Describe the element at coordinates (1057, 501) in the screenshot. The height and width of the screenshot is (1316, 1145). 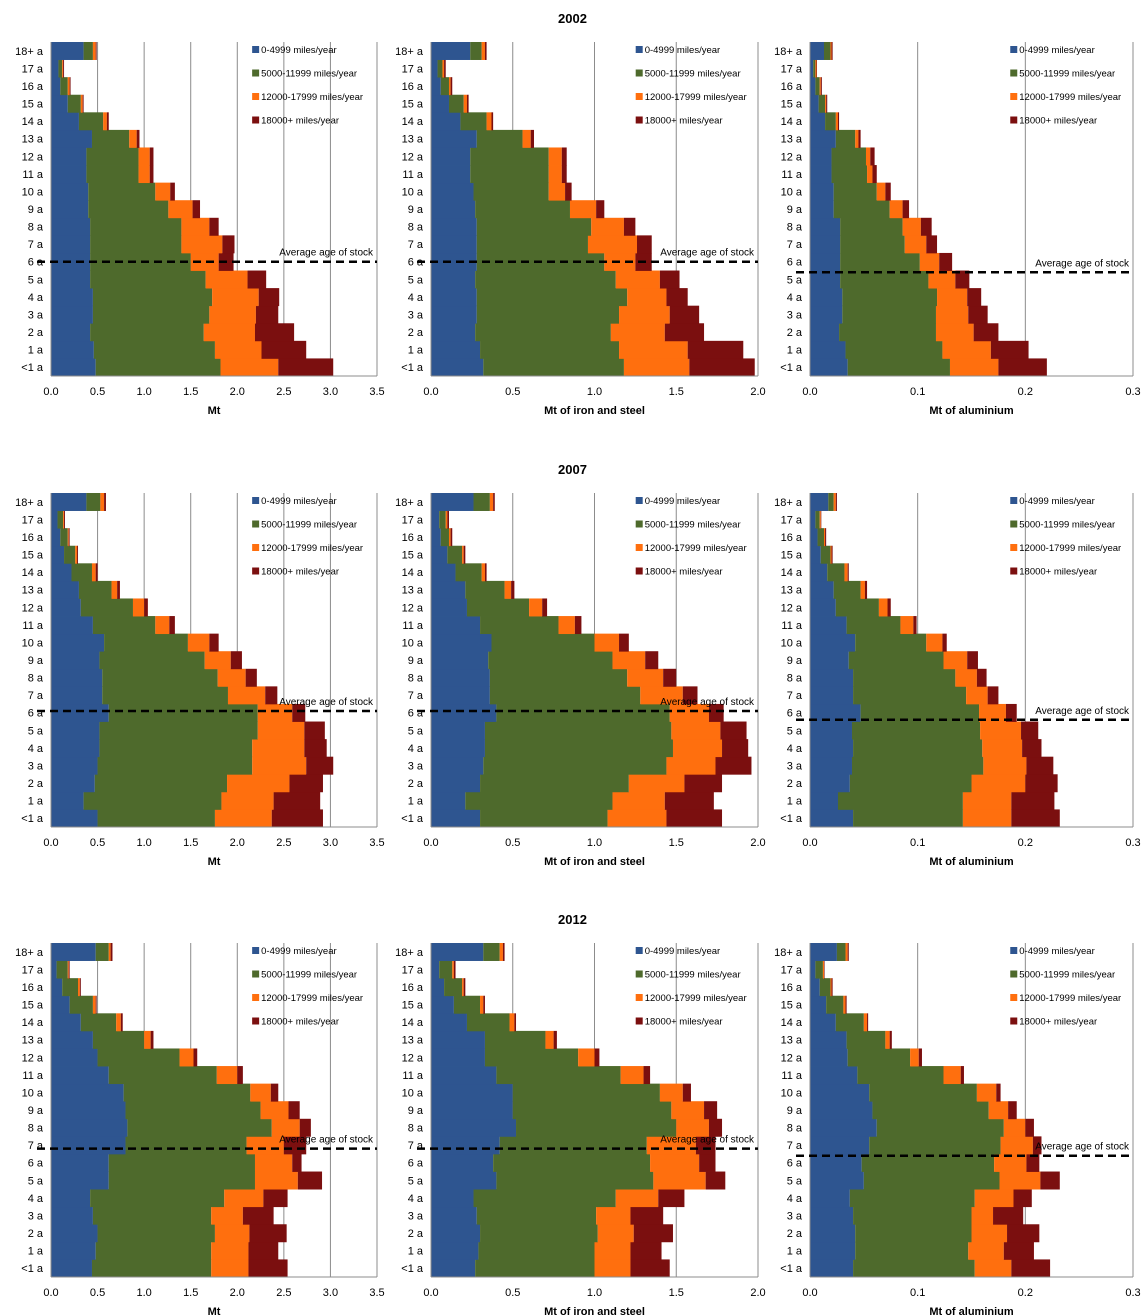
I see `chart-2007-aluminium-legend-label-0: 0‐4999 miles/year` at that location.